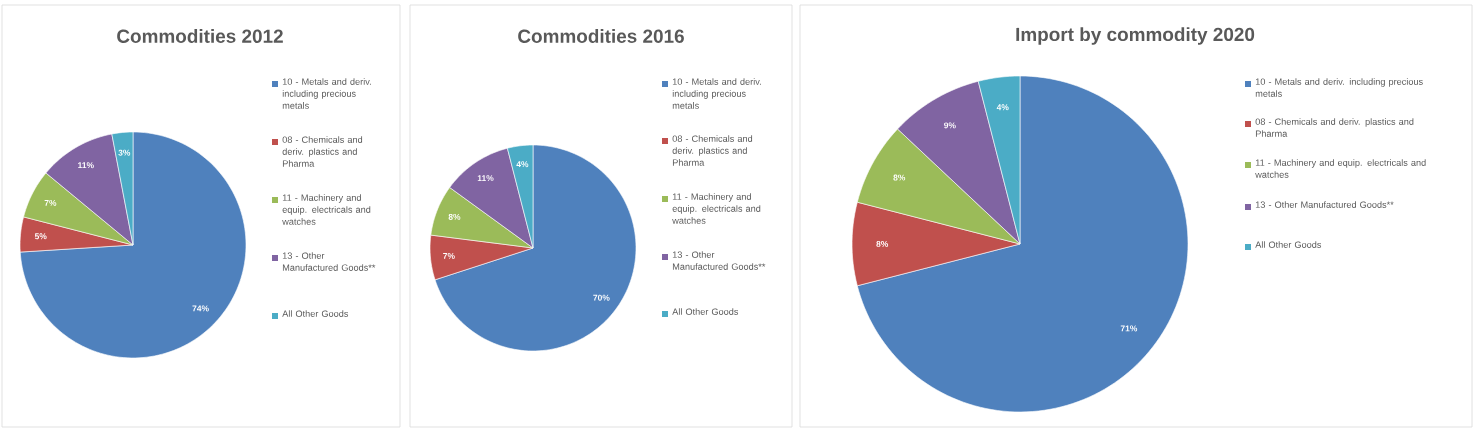  Describe the element at coordinates (601, 297) in the screenshot. I see `data-label: 70%` at that location.